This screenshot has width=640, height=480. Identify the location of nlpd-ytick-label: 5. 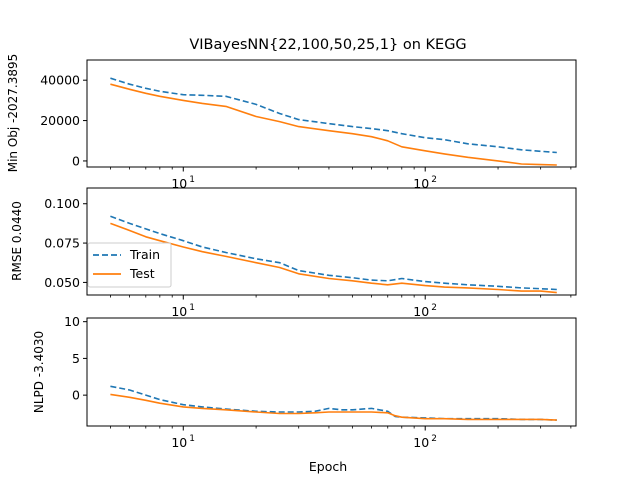
(76, 358).